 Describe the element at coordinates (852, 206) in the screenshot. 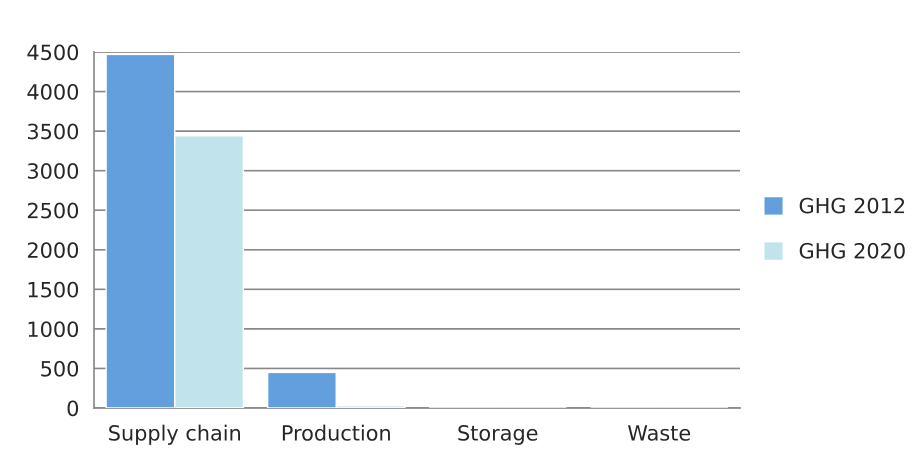

I see `legend-label: GHG 2012` at that location.